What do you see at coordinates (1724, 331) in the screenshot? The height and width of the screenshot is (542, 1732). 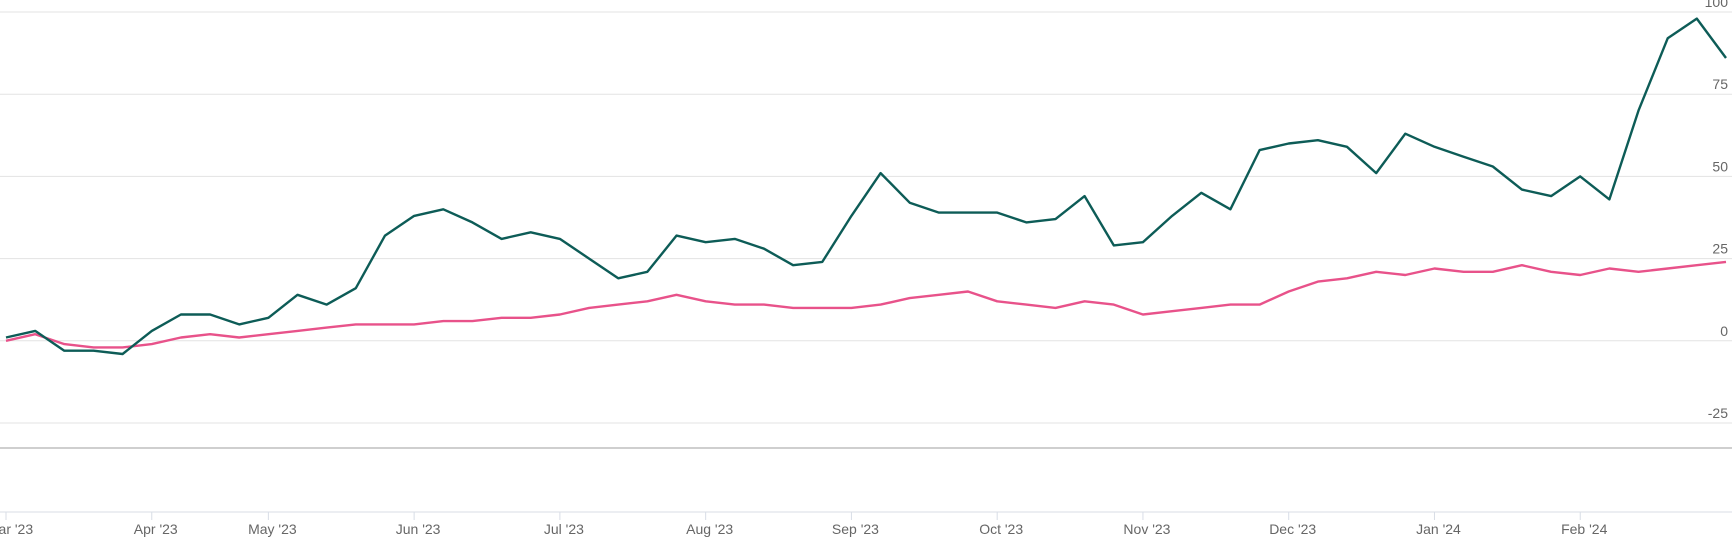 I see `y-tick-label: 0` at bounding box center [1724, 331].